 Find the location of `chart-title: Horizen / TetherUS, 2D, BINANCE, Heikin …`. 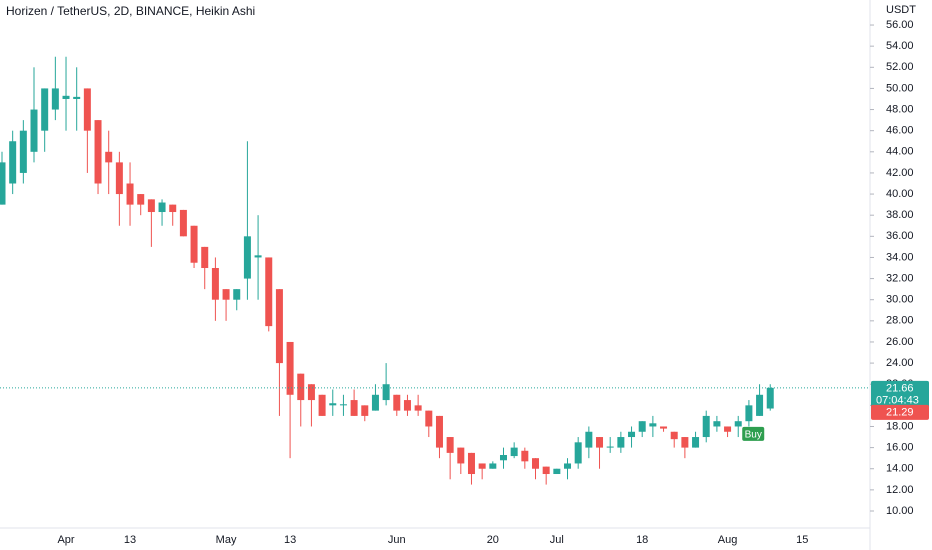

chart-title: Horizen / TetherUS, 2D, BINANCE, Heikin … is located at coordinates (130, 11).